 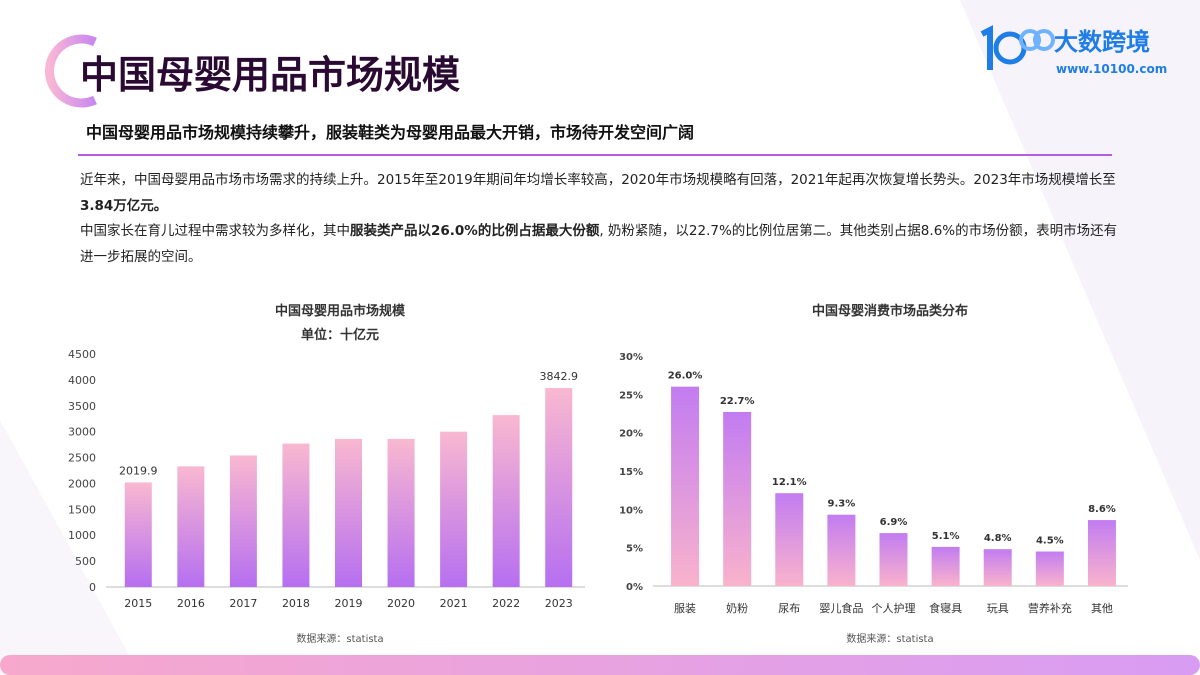 I want to click on logo-url: www.10100.com, so click(x=1111, y=69).